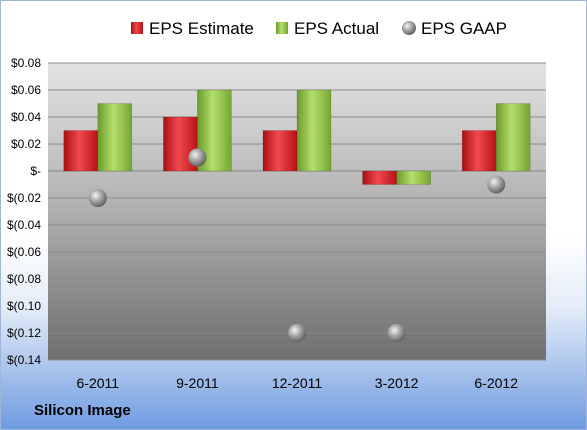  I want to click on legend-gaap-swatch, so click(409, 28).